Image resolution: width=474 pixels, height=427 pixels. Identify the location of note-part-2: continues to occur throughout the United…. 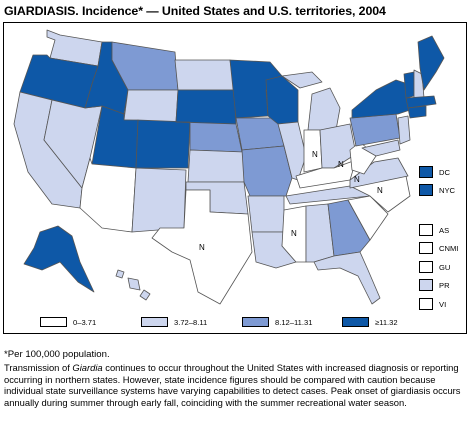
(232, 385).